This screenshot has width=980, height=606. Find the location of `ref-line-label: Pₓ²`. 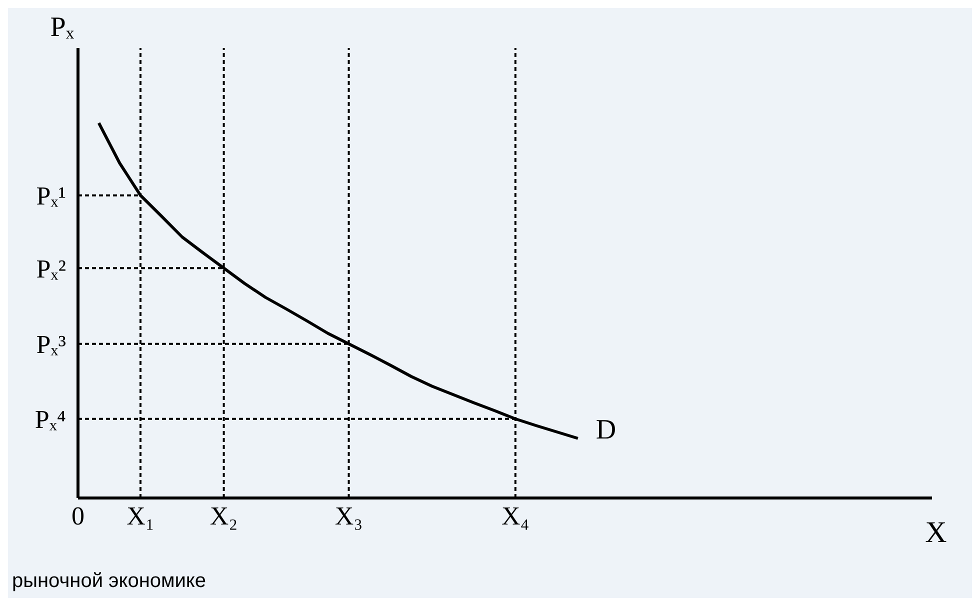

ref-line-label: Pₓ² is located at coordinates (51, 269).